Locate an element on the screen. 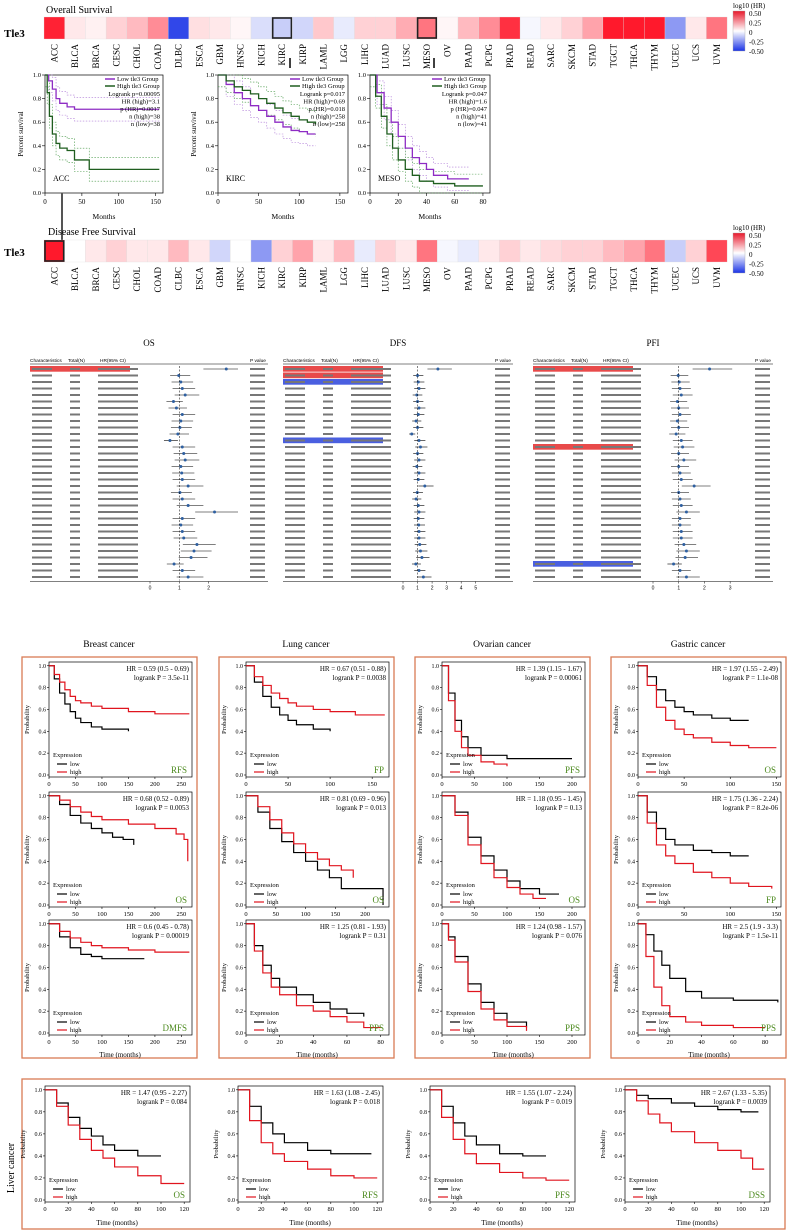 The image size is (788, 1232). xtick: 80 is located at coordinates (765, 1042).